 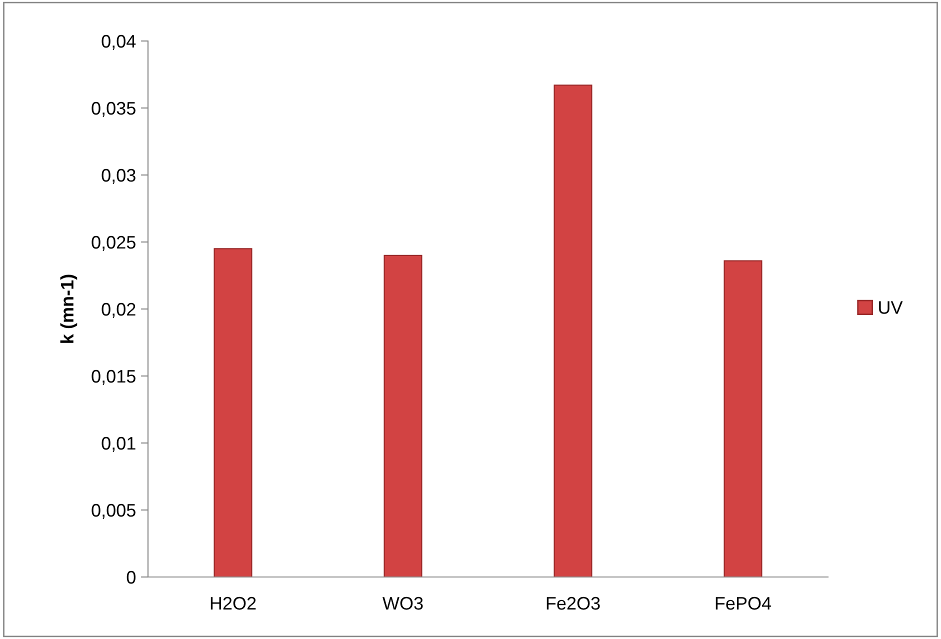 I want to click on x-tick-label: Fe2O3, so click(x=573, y=603).